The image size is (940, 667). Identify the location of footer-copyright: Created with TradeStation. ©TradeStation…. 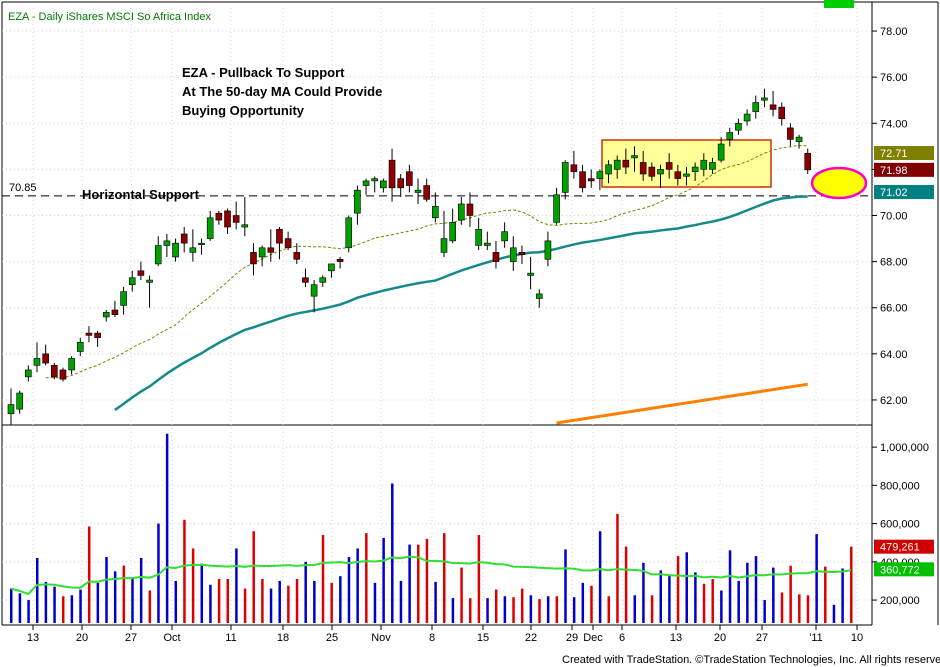
(751, 660).